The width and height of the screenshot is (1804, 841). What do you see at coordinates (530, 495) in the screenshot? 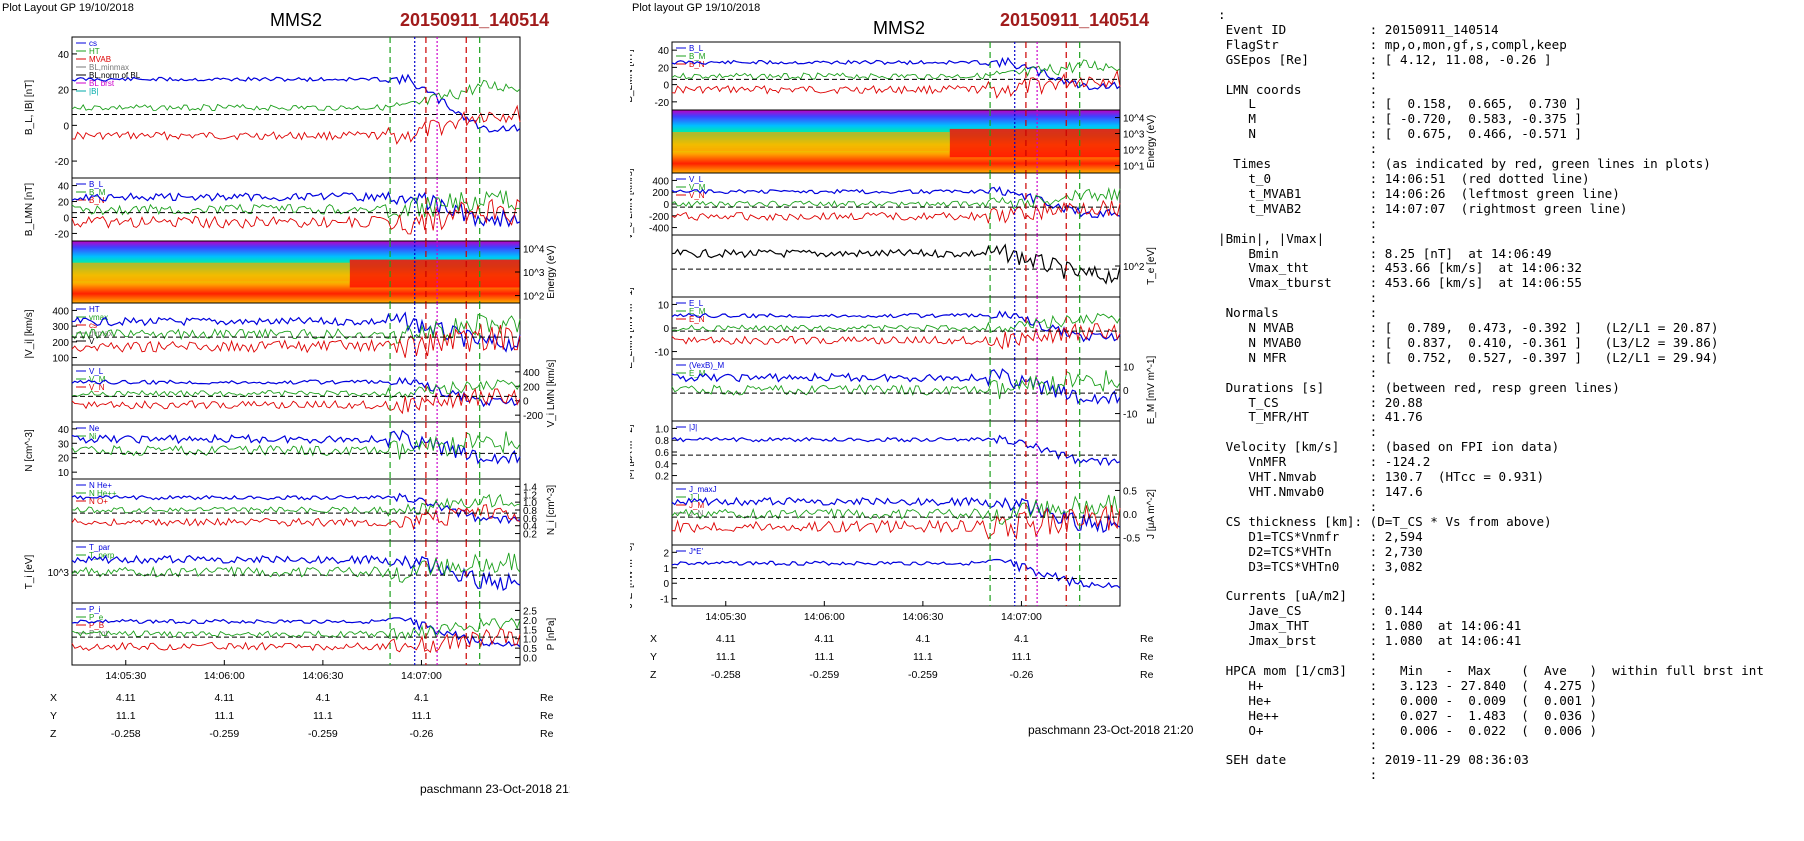
I see `y-tick-label: 1.2` at bounding box center [530, 495].